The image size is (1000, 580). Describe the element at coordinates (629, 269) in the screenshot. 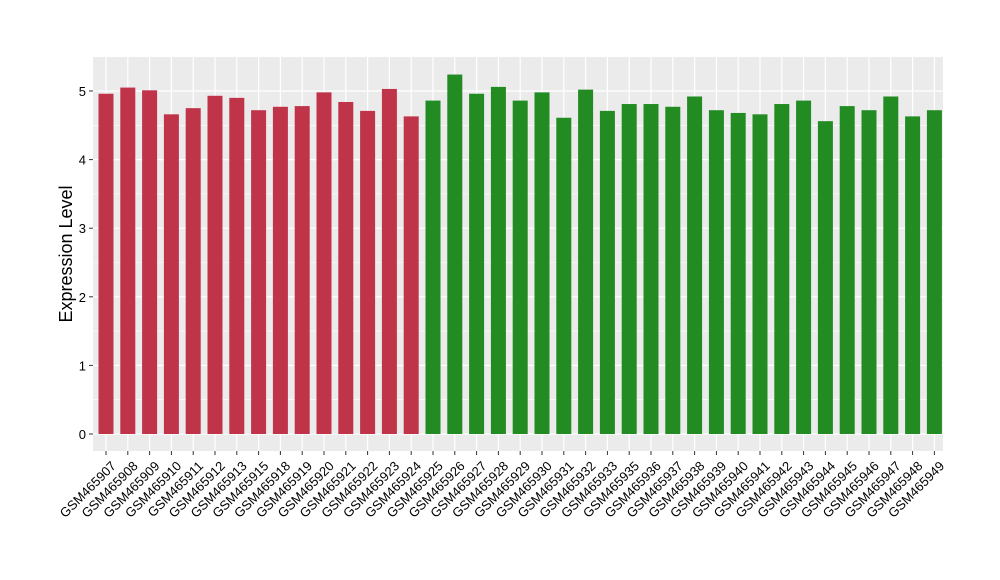

I see `bar-GSM465935` at that location.